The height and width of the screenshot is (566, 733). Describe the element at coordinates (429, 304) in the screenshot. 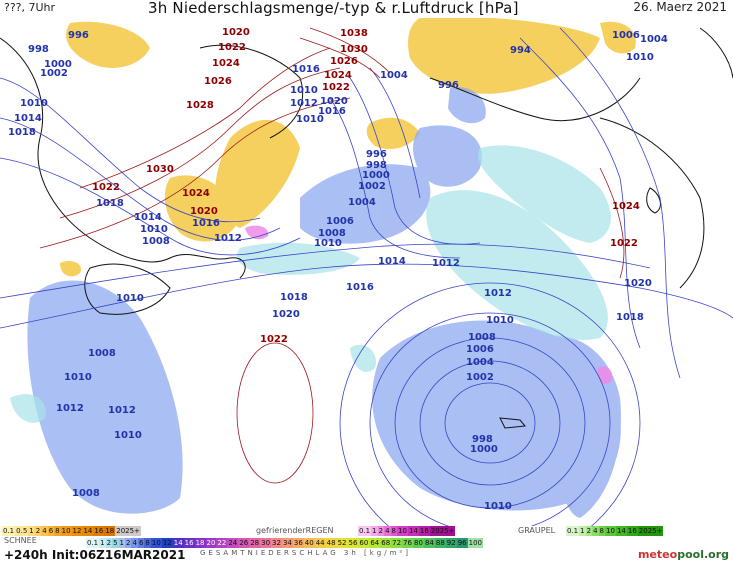

I see `precip-pink` at that location.